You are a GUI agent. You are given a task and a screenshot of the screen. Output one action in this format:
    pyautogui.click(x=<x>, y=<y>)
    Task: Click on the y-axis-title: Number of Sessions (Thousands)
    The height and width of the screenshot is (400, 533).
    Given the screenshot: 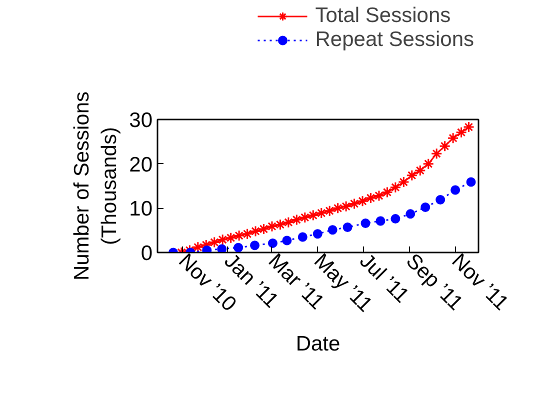 What is the action you would take?
    pyautogui.click(x=96, y=186)
    